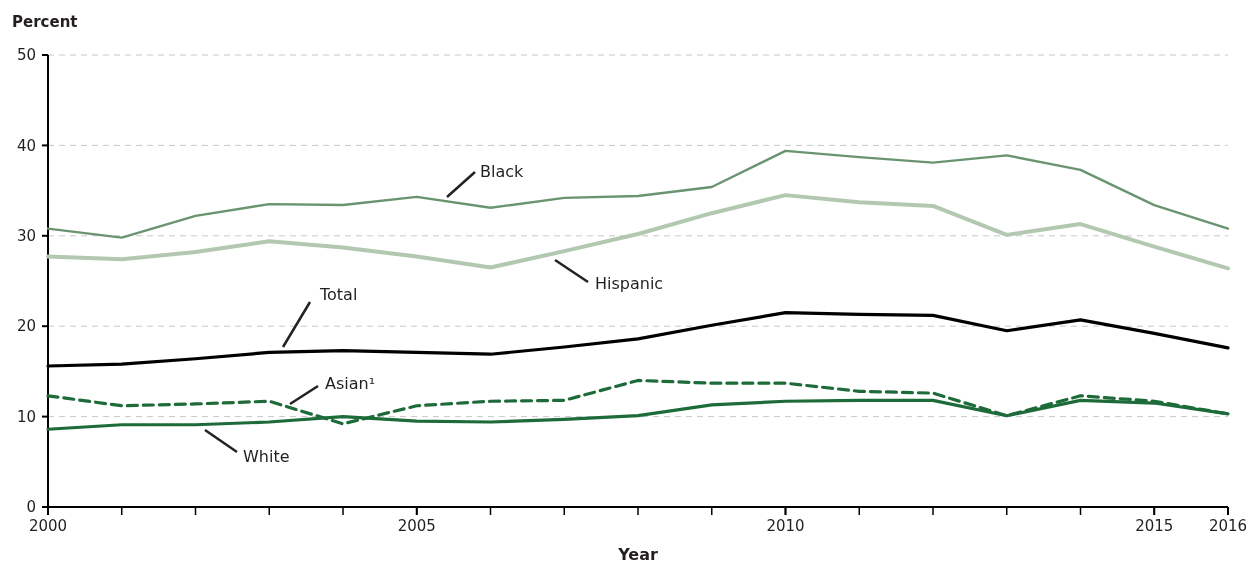 The image size is (1251, 569). Describe the element at coordinates (26, 55) in the screenshot. I see `y-tick-label: 50` at that location.